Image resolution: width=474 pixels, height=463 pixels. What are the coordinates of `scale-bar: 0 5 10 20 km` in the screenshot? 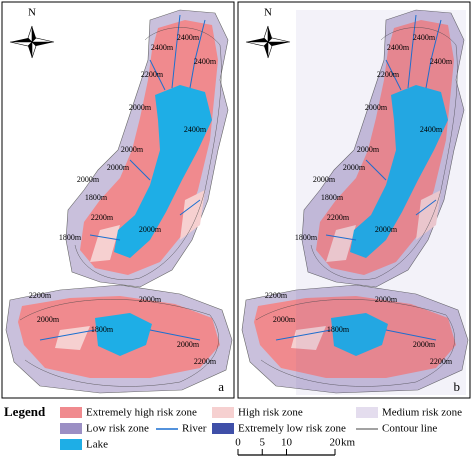 It's located at (295, 446).